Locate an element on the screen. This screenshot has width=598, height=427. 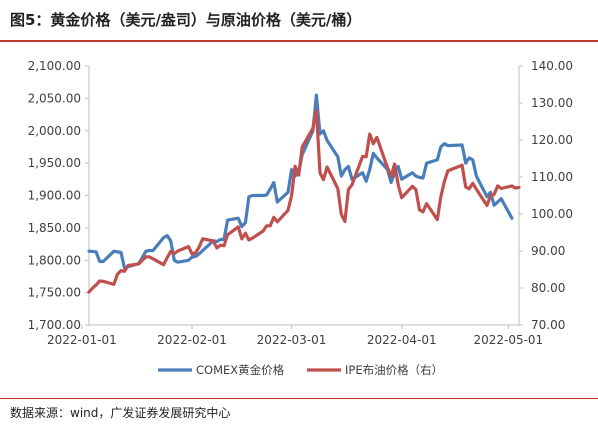
legend-label: COMEX黄金价格 is located at coordinates (240, 370).